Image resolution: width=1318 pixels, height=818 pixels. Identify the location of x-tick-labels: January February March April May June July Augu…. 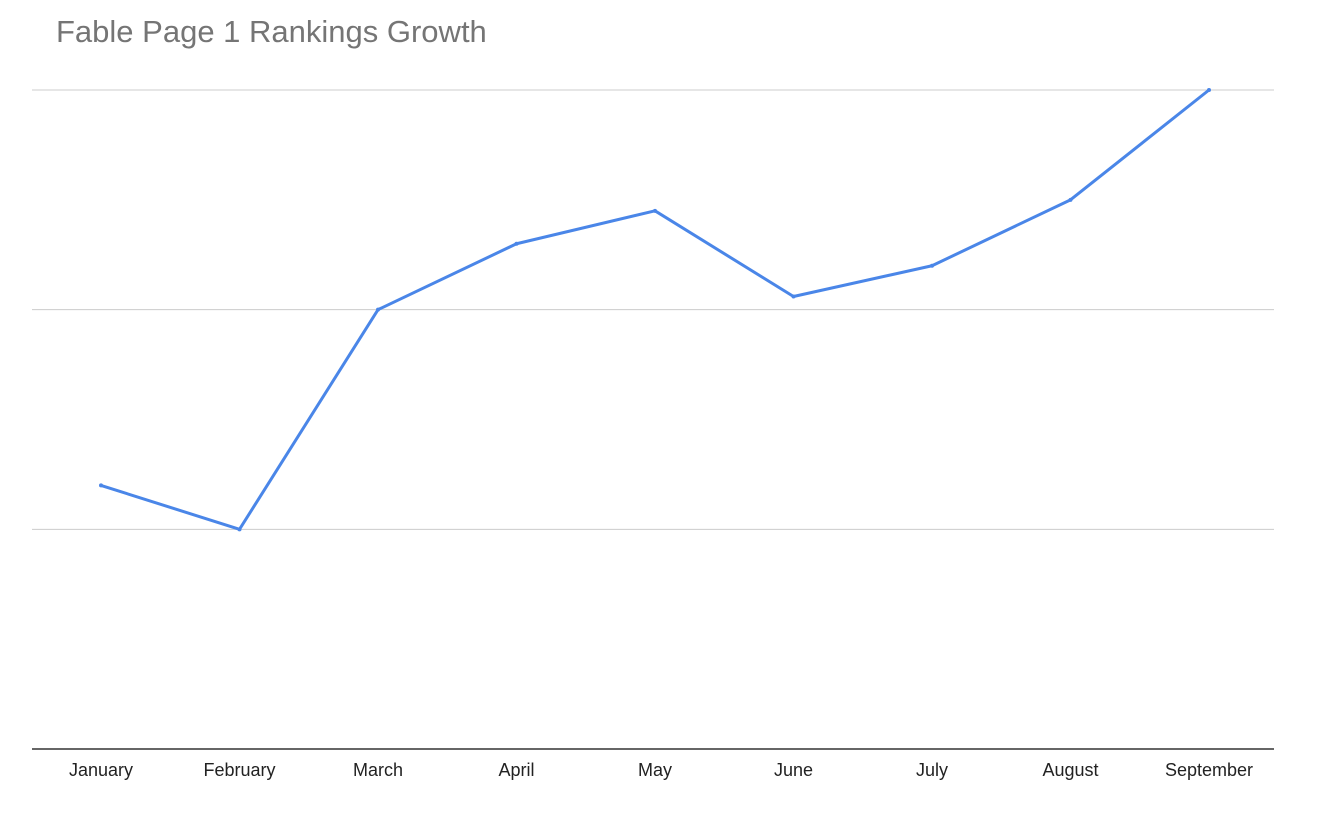
(661, 770).